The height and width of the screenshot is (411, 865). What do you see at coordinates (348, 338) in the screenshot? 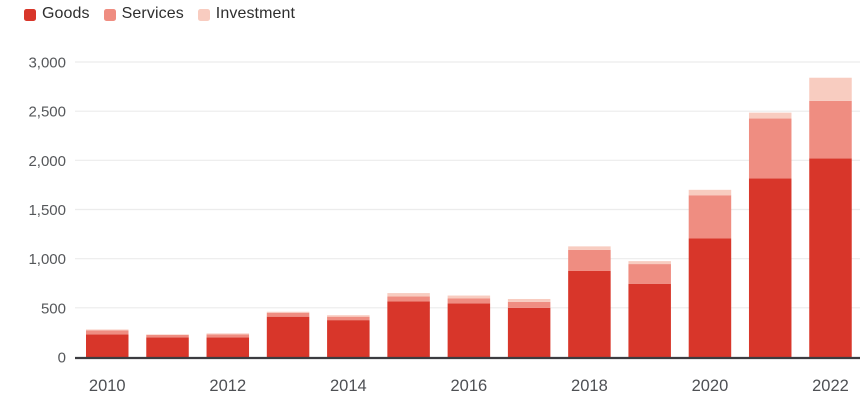
I see `bar-segment-goods-2014` at bounding box center [348, 338].